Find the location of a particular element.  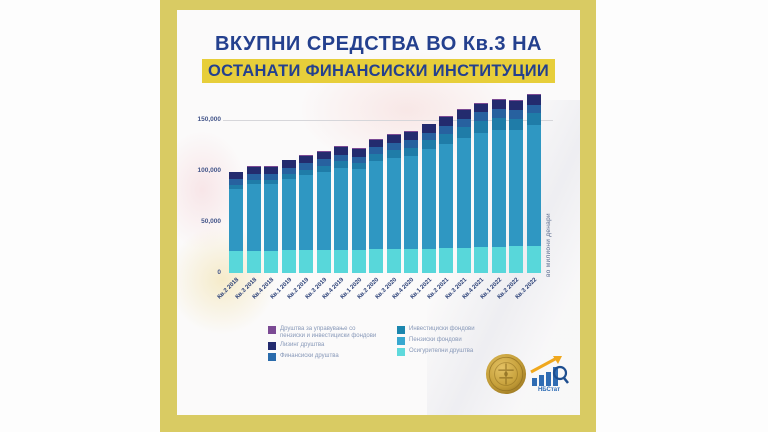

legend-item: Осигурителни друштва is located at coordinates (436, 352).